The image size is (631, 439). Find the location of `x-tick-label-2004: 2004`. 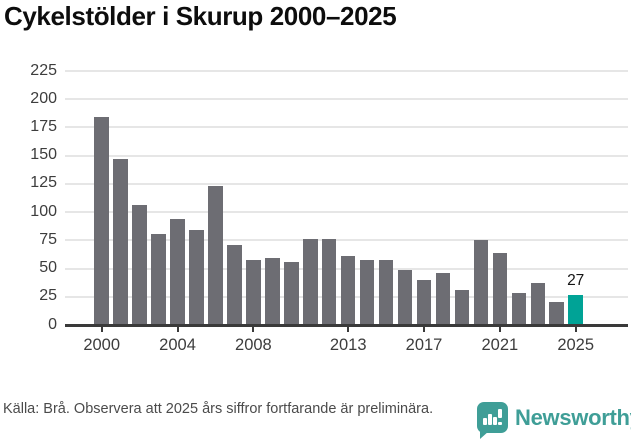

x-tick-label-2004: 2004 is located at coordinates (177, 345).